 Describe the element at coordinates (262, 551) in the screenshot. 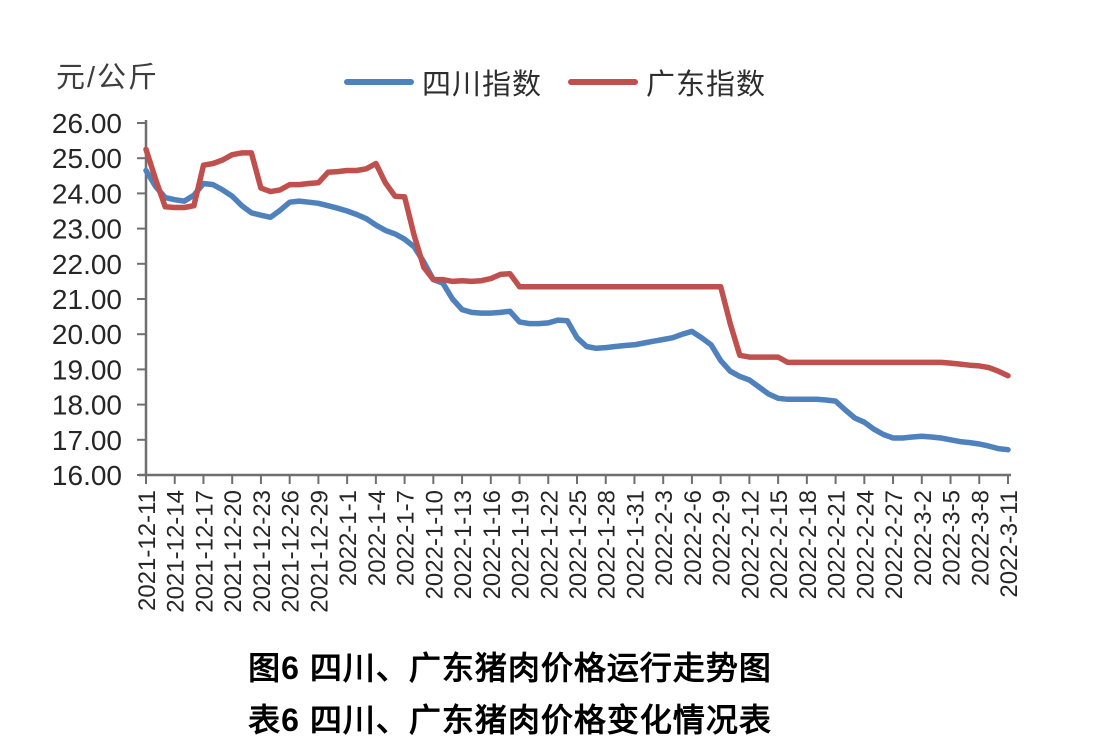

I see `x-tick-label: 2021-12-23` at that location.